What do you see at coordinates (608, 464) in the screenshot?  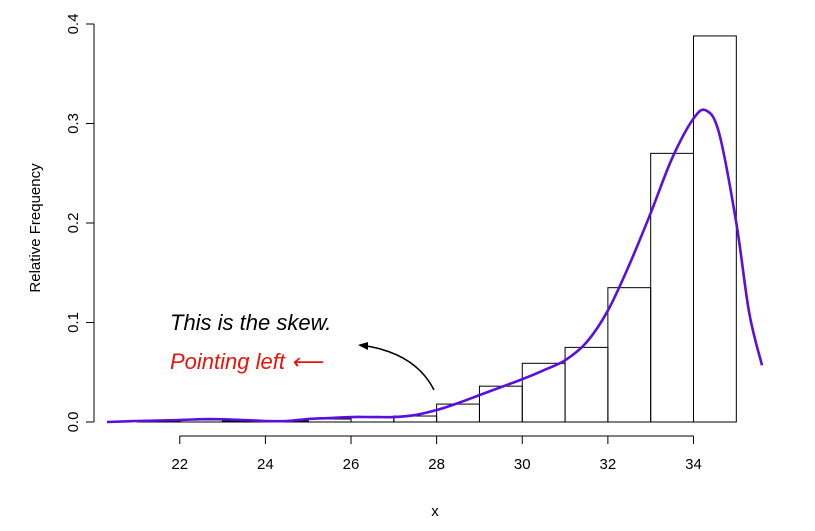 I see `x-tick-label: 32` at bounding box center [608, 464].